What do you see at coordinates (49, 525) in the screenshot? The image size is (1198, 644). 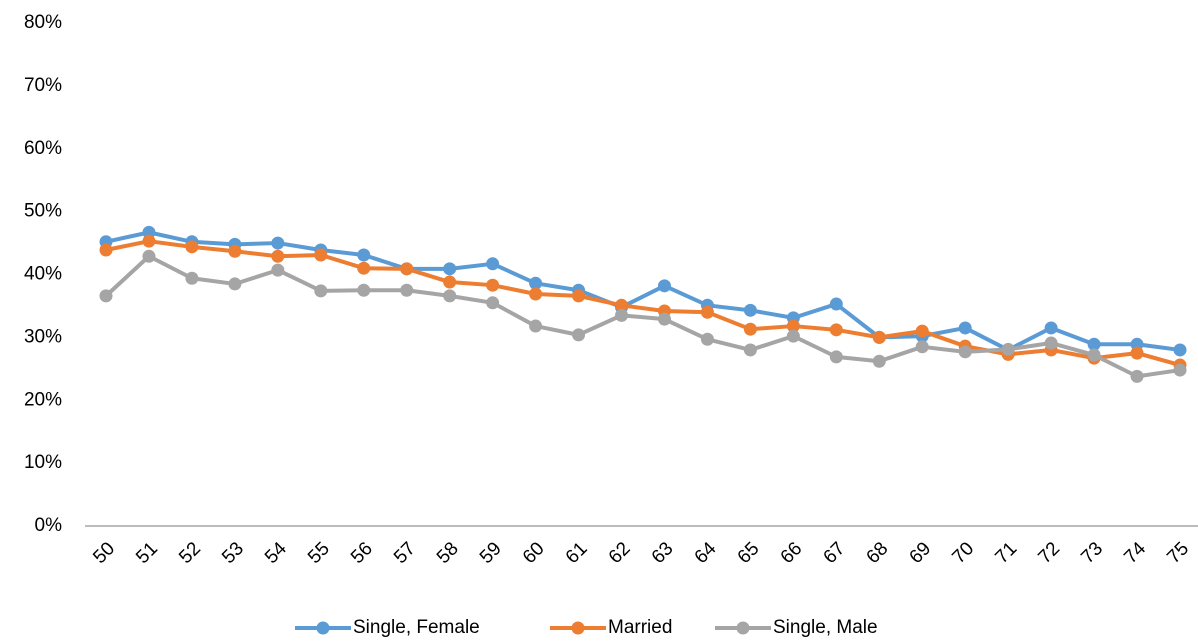 I see `y-tick-label: 0%` at bounding box center [49, 525].